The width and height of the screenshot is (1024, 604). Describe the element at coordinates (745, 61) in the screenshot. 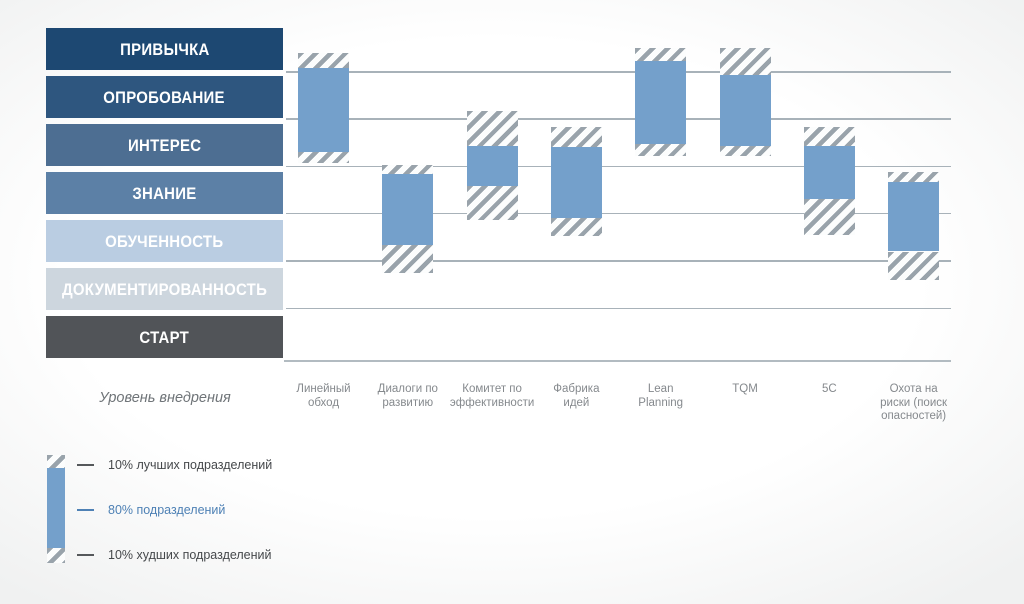

I see `bar-6-top10-hatch` at that location.